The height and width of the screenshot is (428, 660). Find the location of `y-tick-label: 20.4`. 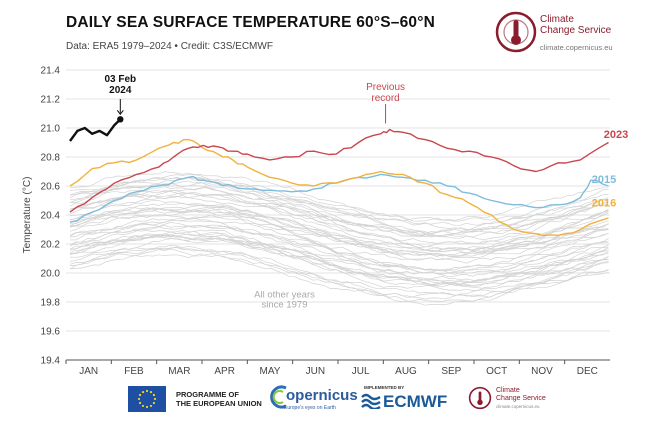

y-tick-label: 20.4 is located at coordinates (51, 216).